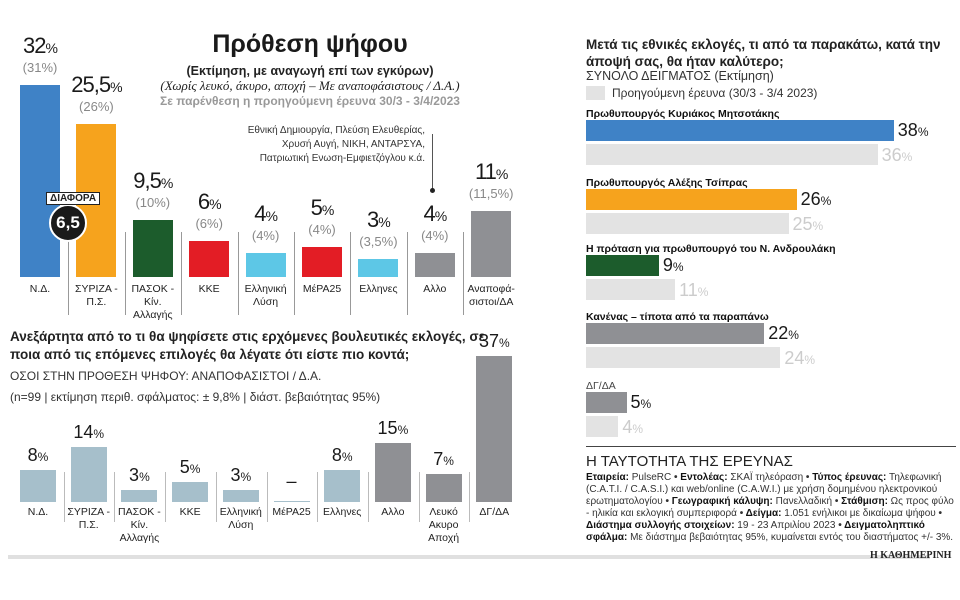 The image size is (960, 600). What do you see at coordinates (704, 477) in the screenshot?
I see `survey-field-label: Εντολέας:` at bounding box center [704, 477].